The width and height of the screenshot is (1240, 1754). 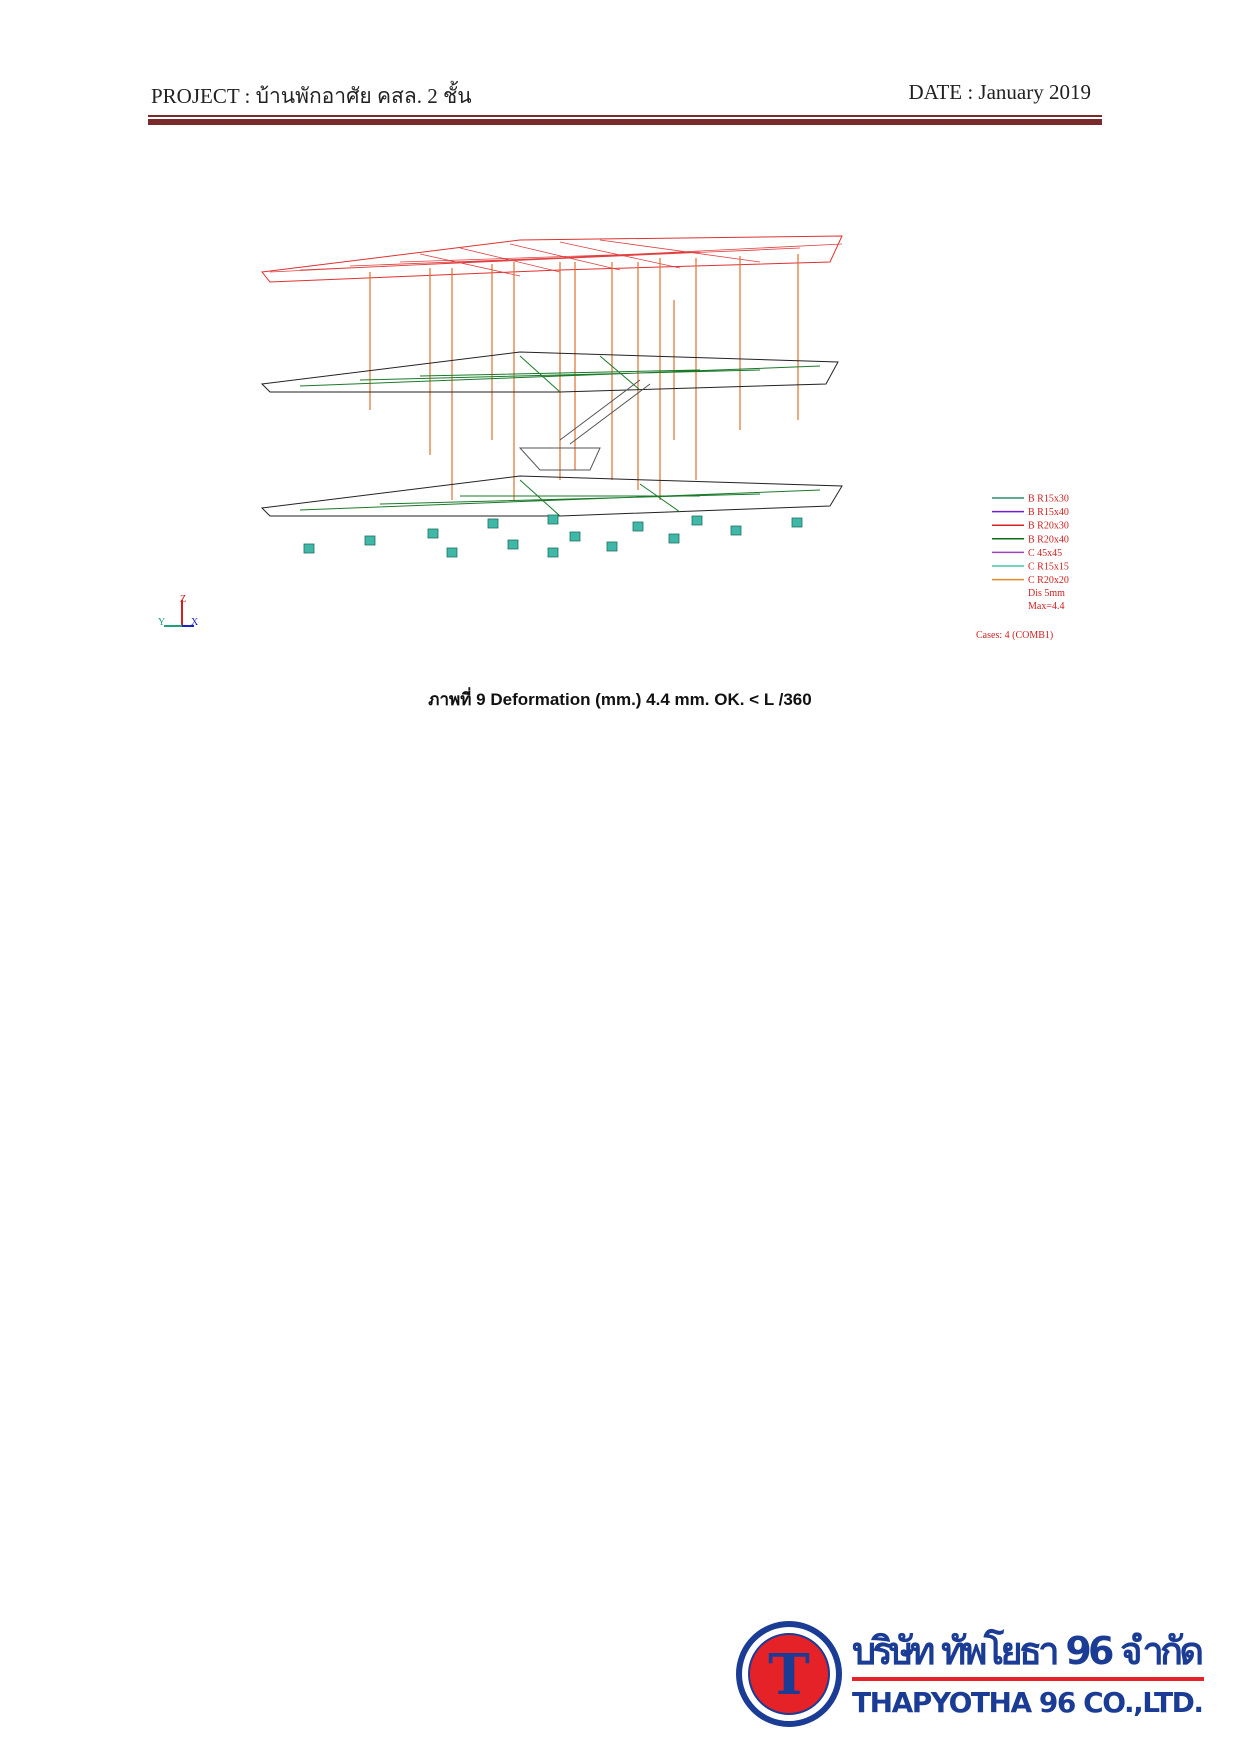 I want to click on structure-drawing, so click(x=551, y=396).